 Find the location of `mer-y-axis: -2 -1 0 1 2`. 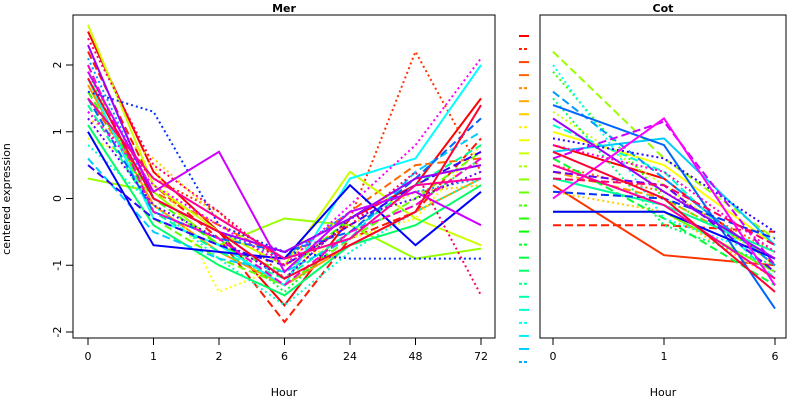

mer-y-axis: -2 -1 0 1 2 is located at coordinates (62, 200).